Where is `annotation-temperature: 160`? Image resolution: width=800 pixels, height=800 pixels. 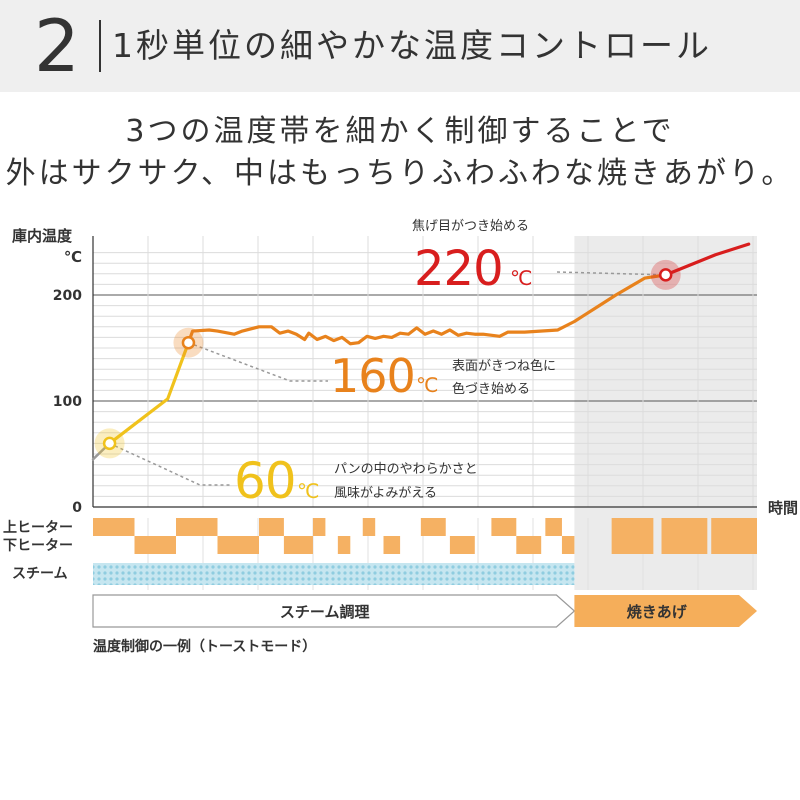
annotation-temperature: 160 is located at coordinates (372, 376).